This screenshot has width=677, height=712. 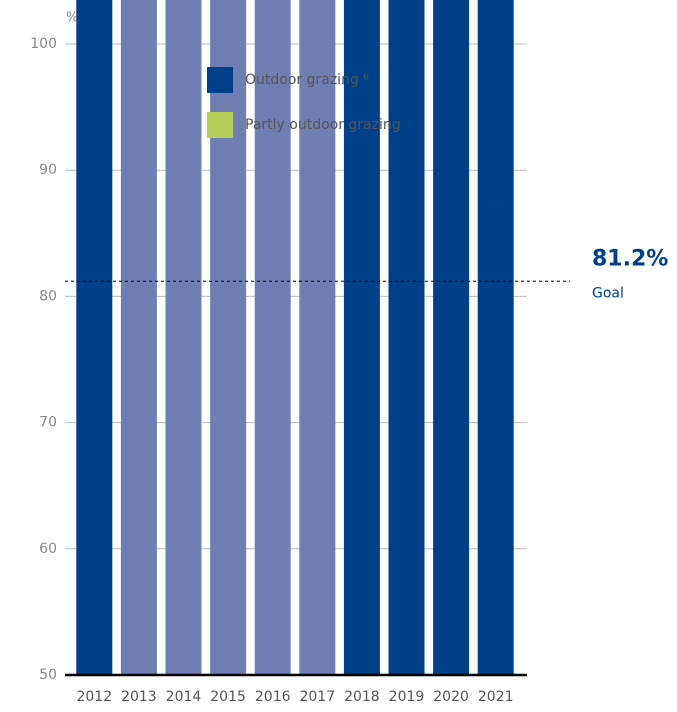 I want to click on x-tick-label: 2013, so click(x=139, y=697).